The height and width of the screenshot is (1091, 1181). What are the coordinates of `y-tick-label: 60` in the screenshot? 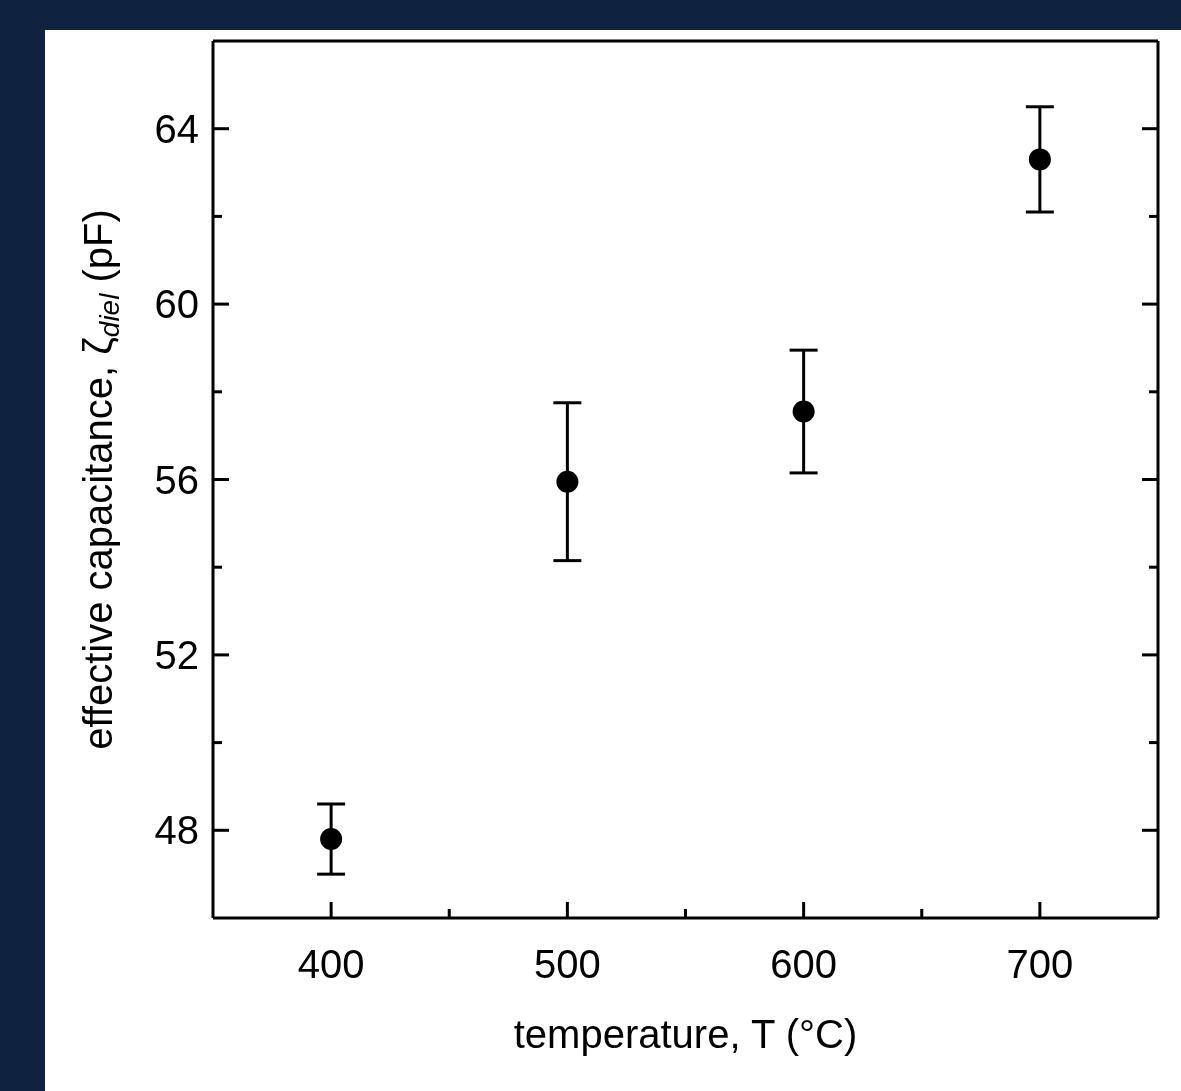 It's located at (176, 304).